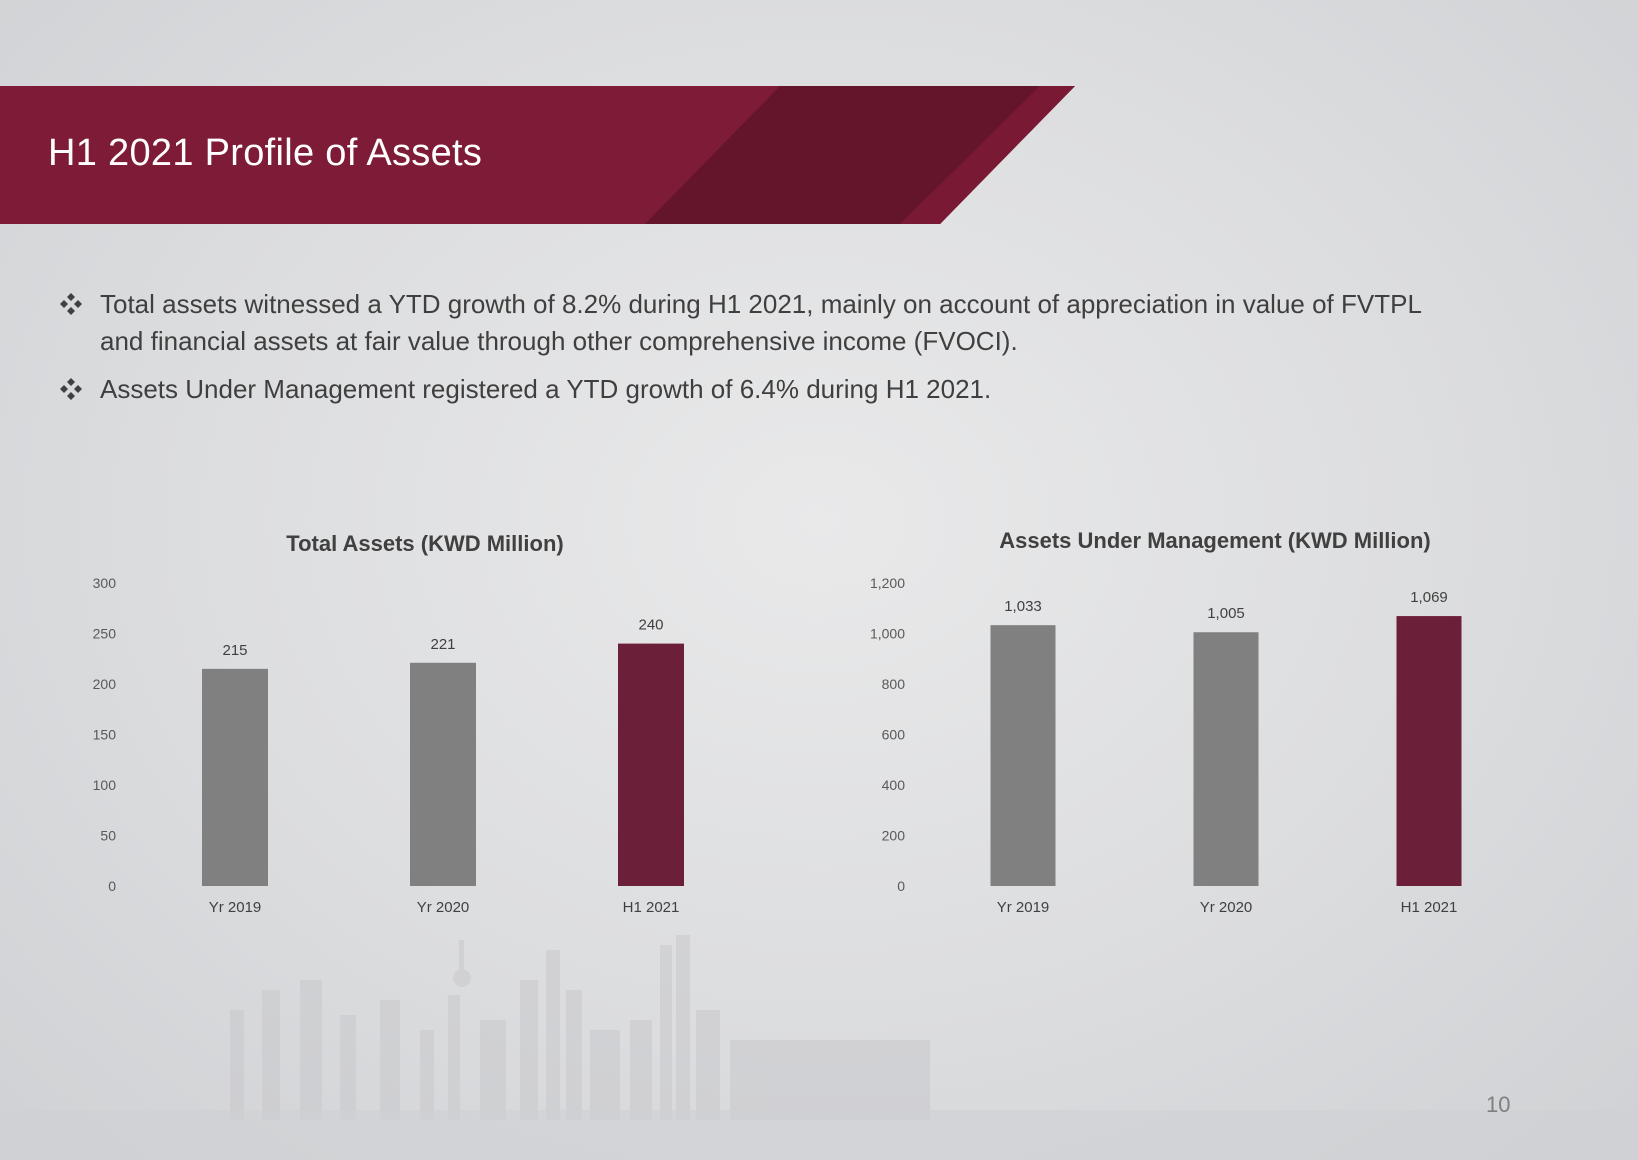  I want to click on y-tick-label: 150, so click(105, 735).